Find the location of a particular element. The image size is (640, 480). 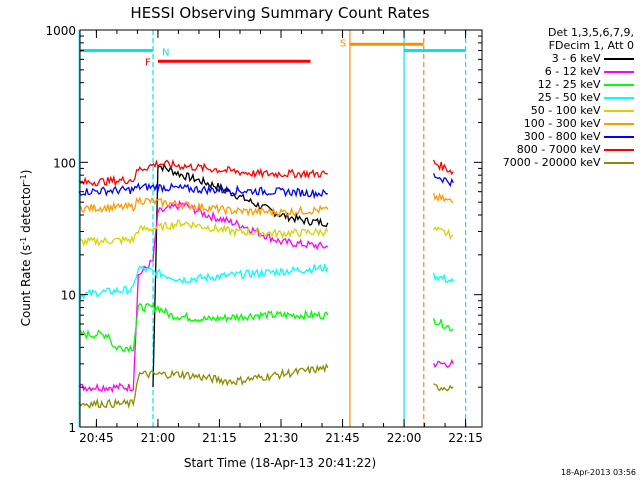

legend-item-label: 25 - 50 keV is located at coordinates (570, 97).